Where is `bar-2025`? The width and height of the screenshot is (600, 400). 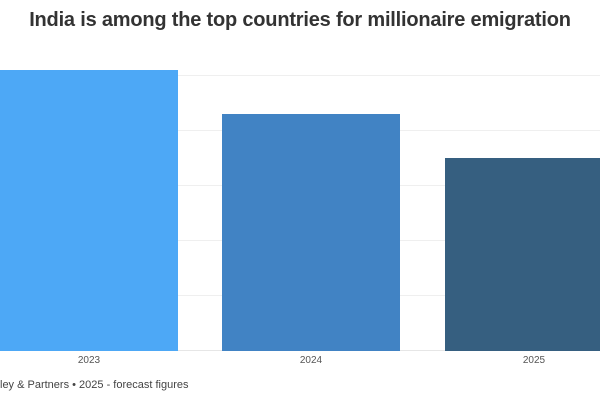 bar-2025 is located at coordinates (522, 254).